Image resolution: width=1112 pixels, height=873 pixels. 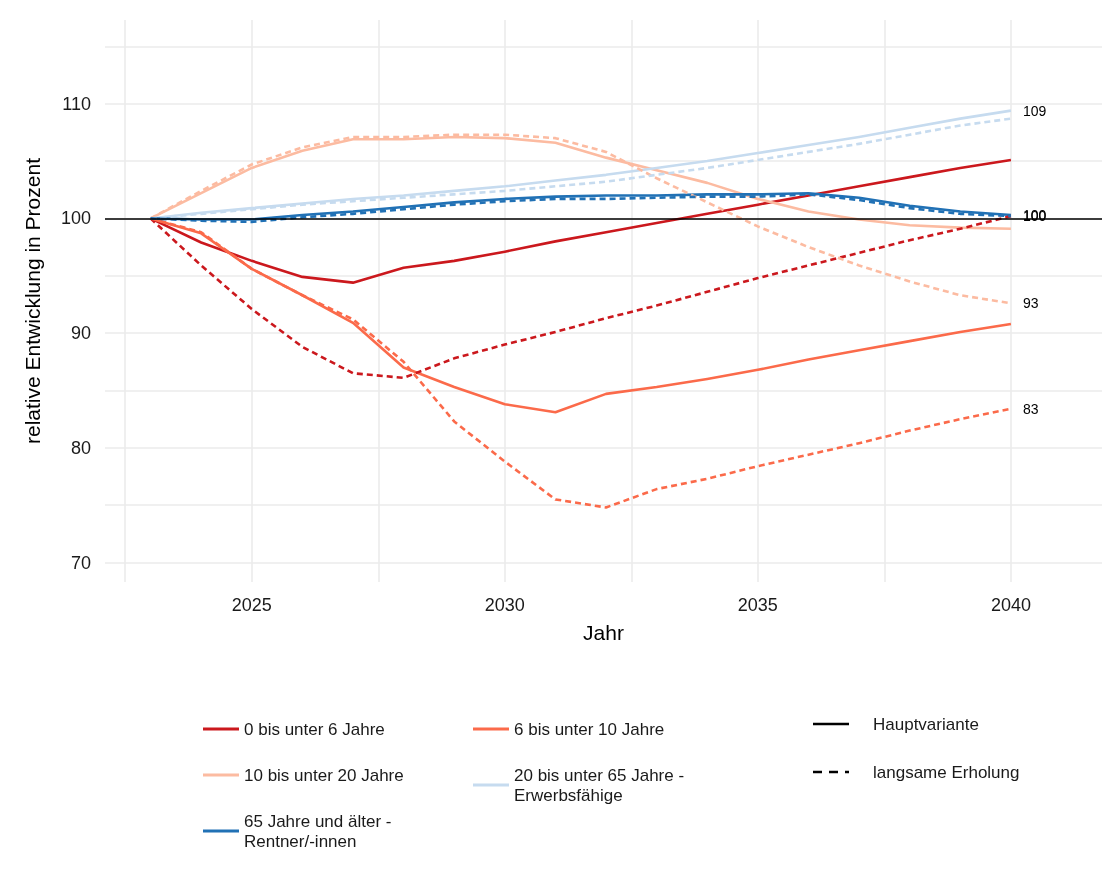 What do you see at coordinates (251, 605) in the screenshot?
I see `x-tick-label: 2025` at bounding box center [251, 605].